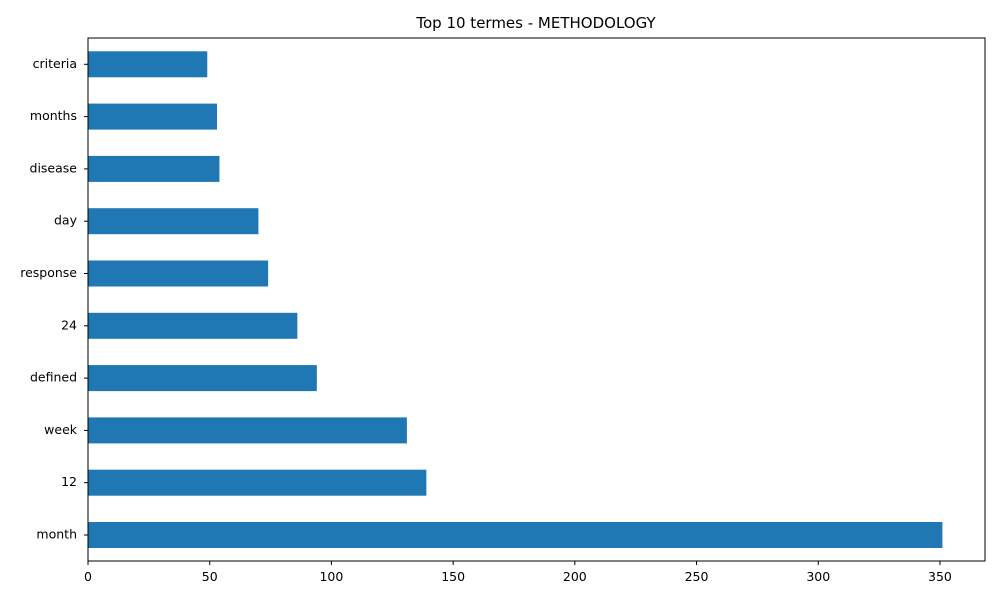 This screenshot has width=1000, height=604. Describe the element at coordinates (247, 430) in the screenshot. I see `bar-week` at that location.